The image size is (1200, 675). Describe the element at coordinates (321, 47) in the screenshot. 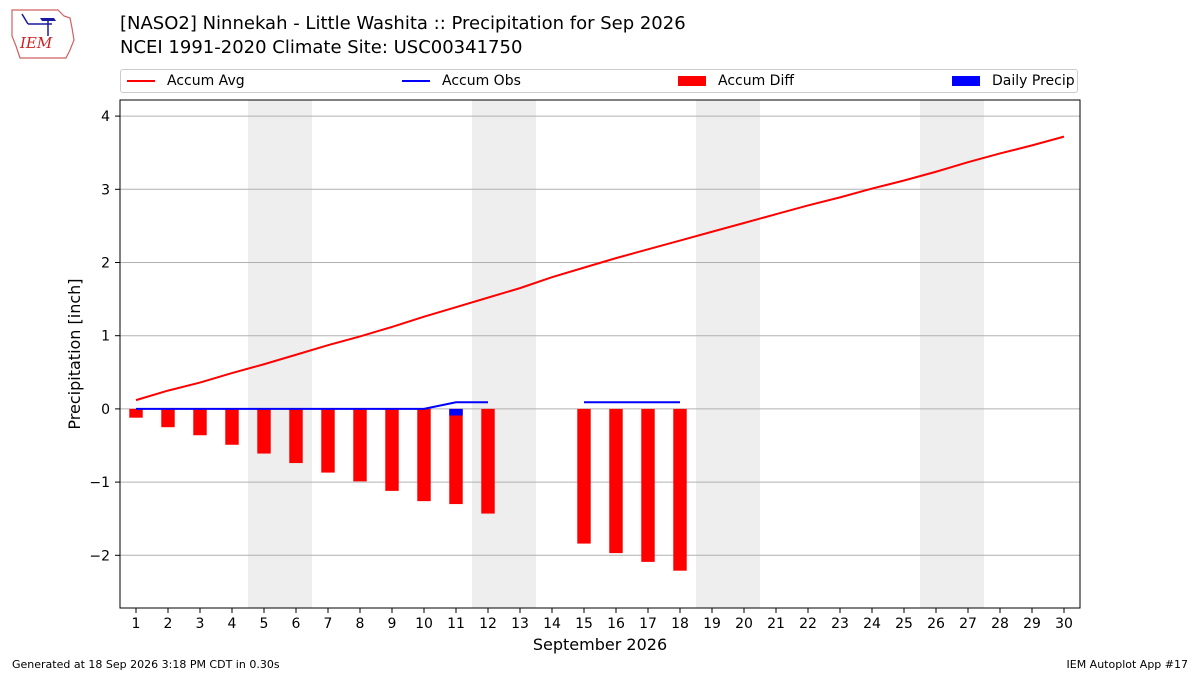

I see `chart-subtitle: NCEI 1991-2020 Climate Site: USC00341750` at that location.